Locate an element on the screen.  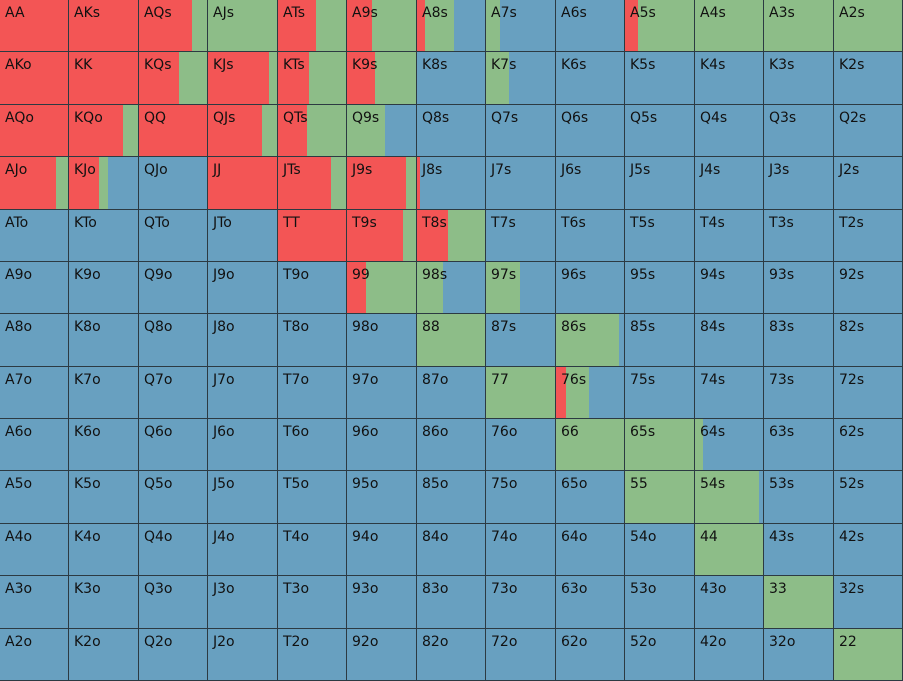
hand-cell: J4s is located at coordinates (729, 183).